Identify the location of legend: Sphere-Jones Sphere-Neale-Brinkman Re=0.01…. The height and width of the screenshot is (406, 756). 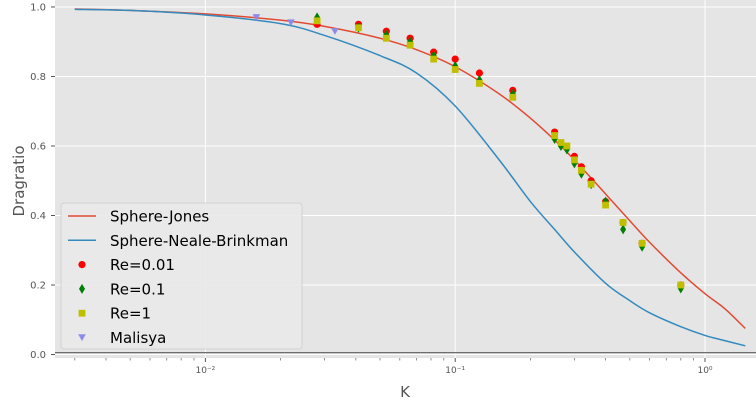
(181, 276).